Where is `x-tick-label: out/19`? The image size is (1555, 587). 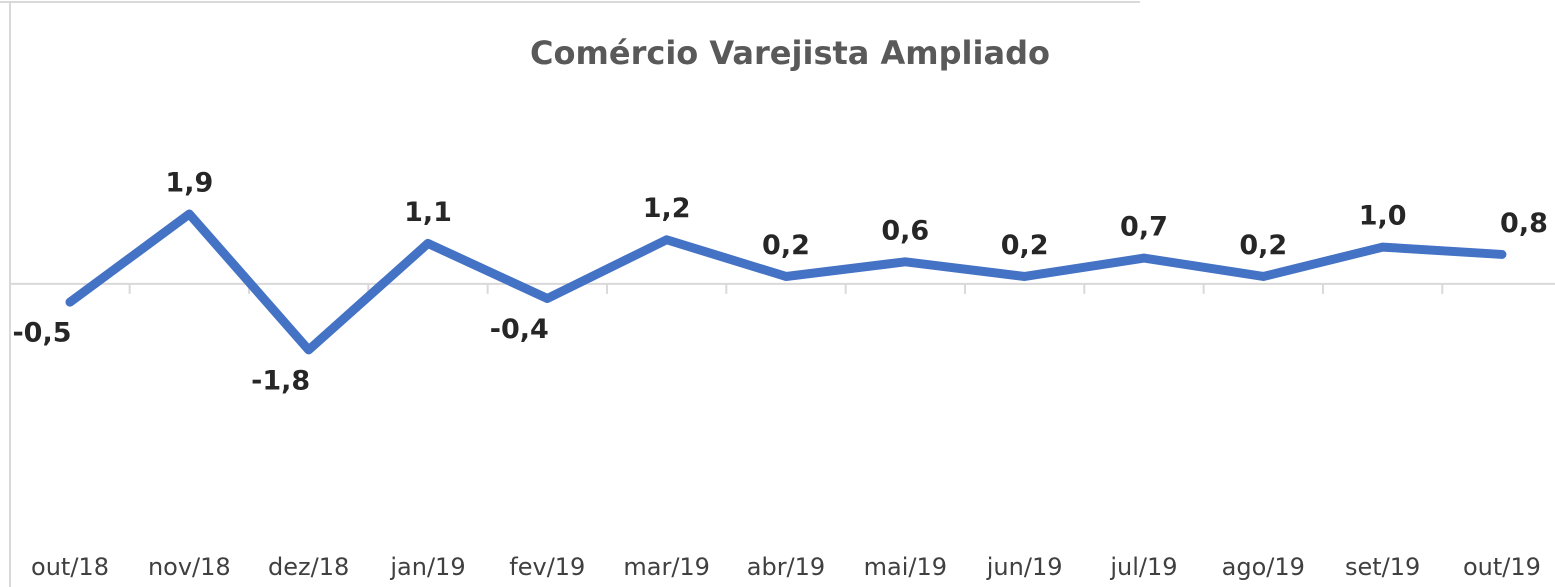 x-tick-label: out/19 is located at coordinates (1502, 567).